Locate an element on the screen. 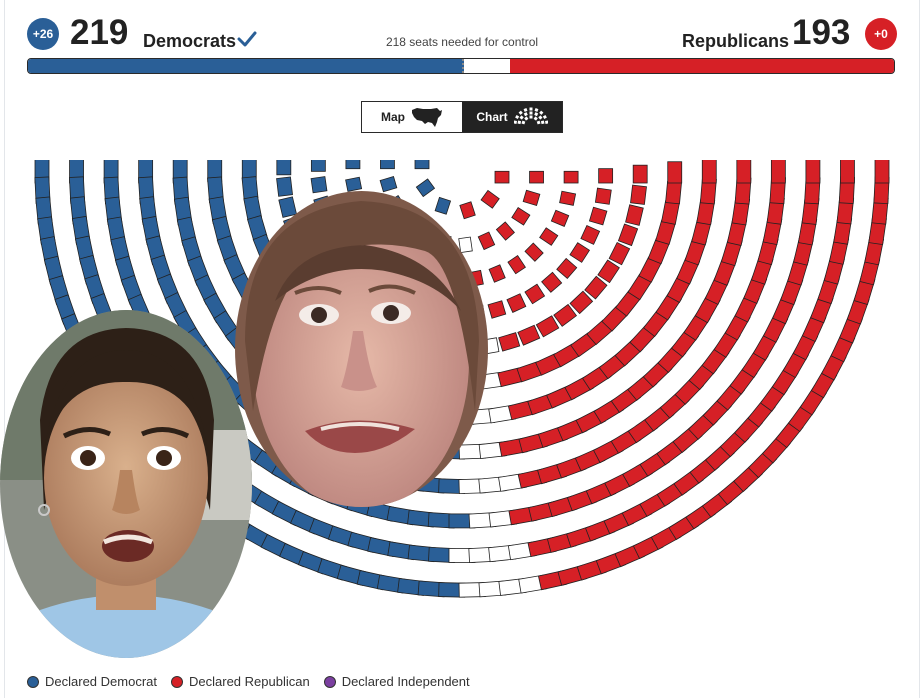 The image size is (924, 698). legend-item: Declared Republican is located at coordinates (240, 681).